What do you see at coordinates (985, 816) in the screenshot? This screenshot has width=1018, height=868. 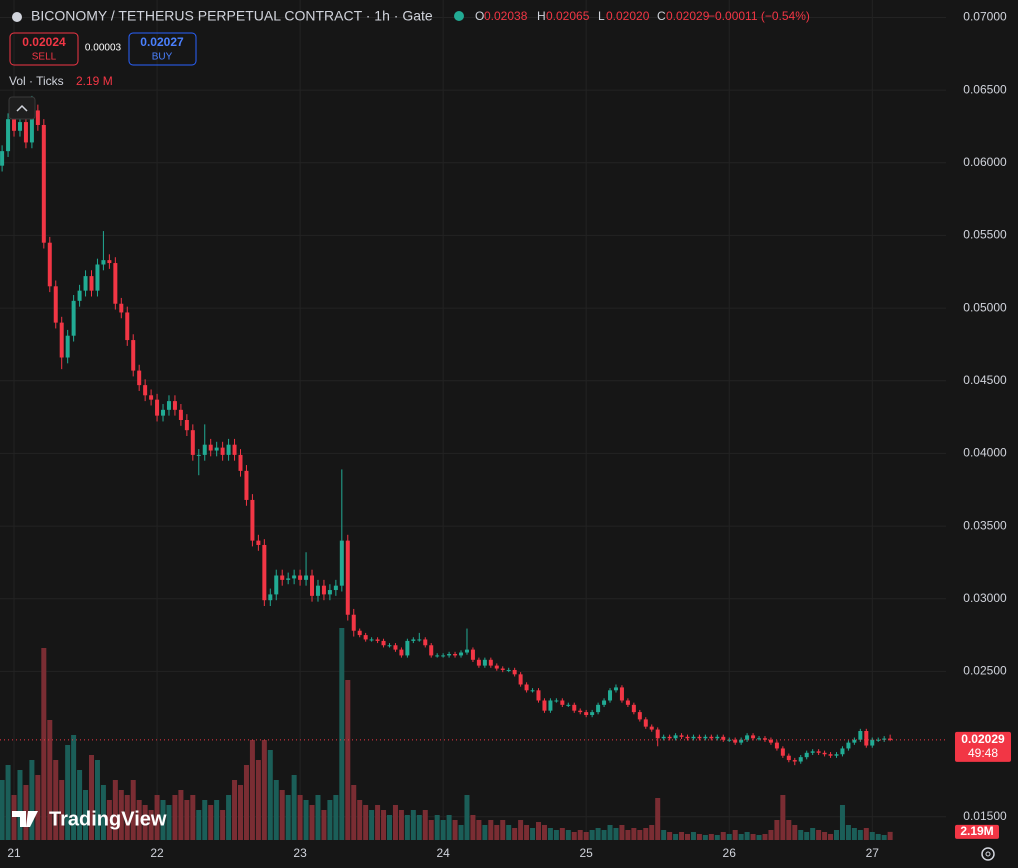 I see `y-tick-label: 0.01500` at bounding box center [985, 816].